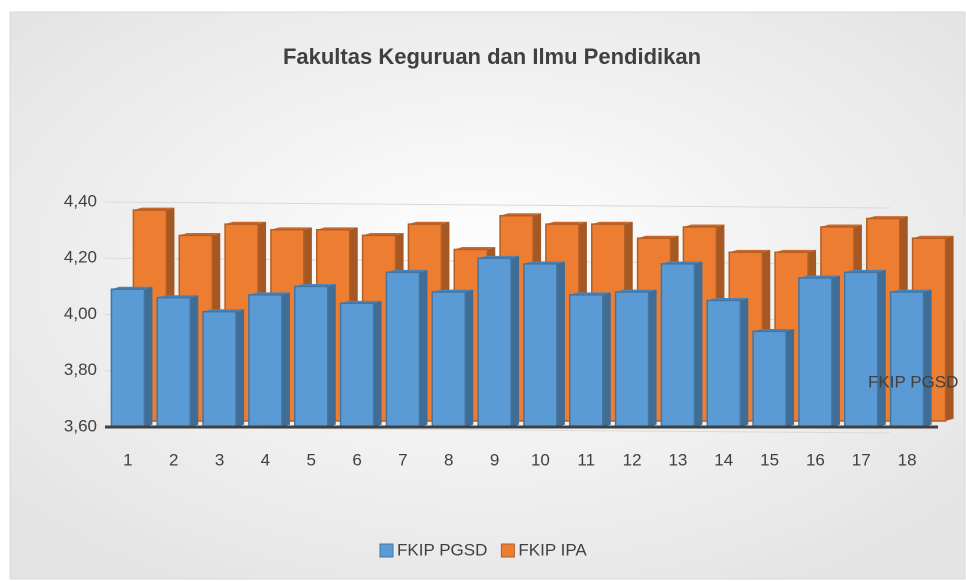  What do you see at coordinates (356, 459) in the screenshot?
I see `x-tick-label: 6` at bounding box center [356, 459].